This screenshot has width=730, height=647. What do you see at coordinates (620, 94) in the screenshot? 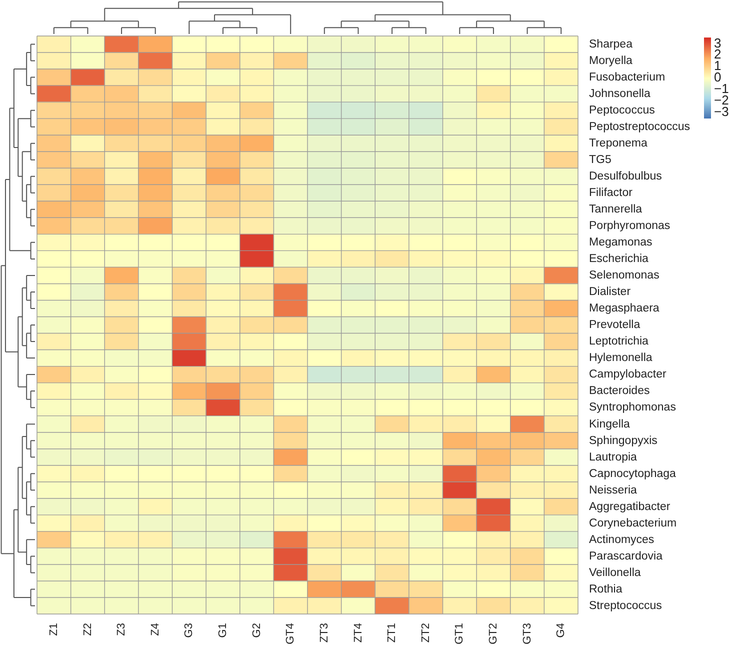
I see `y-tick-label: Johnsonella` at bounding box center [620, 94].